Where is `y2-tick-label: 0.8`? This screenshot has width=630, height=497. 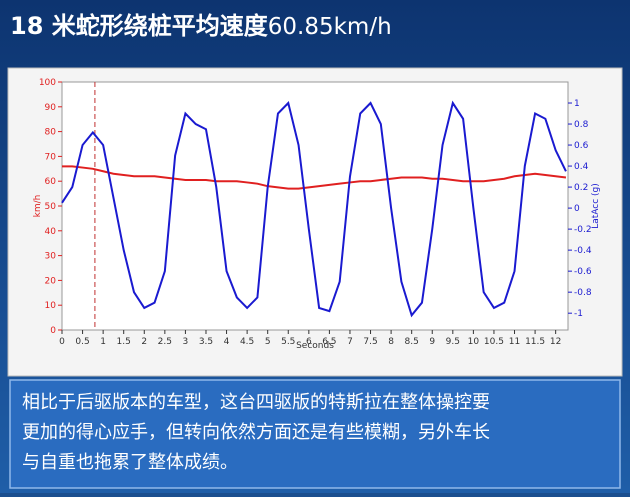
y2-tick-label: 0.8 is located at coordinates (581, 125).